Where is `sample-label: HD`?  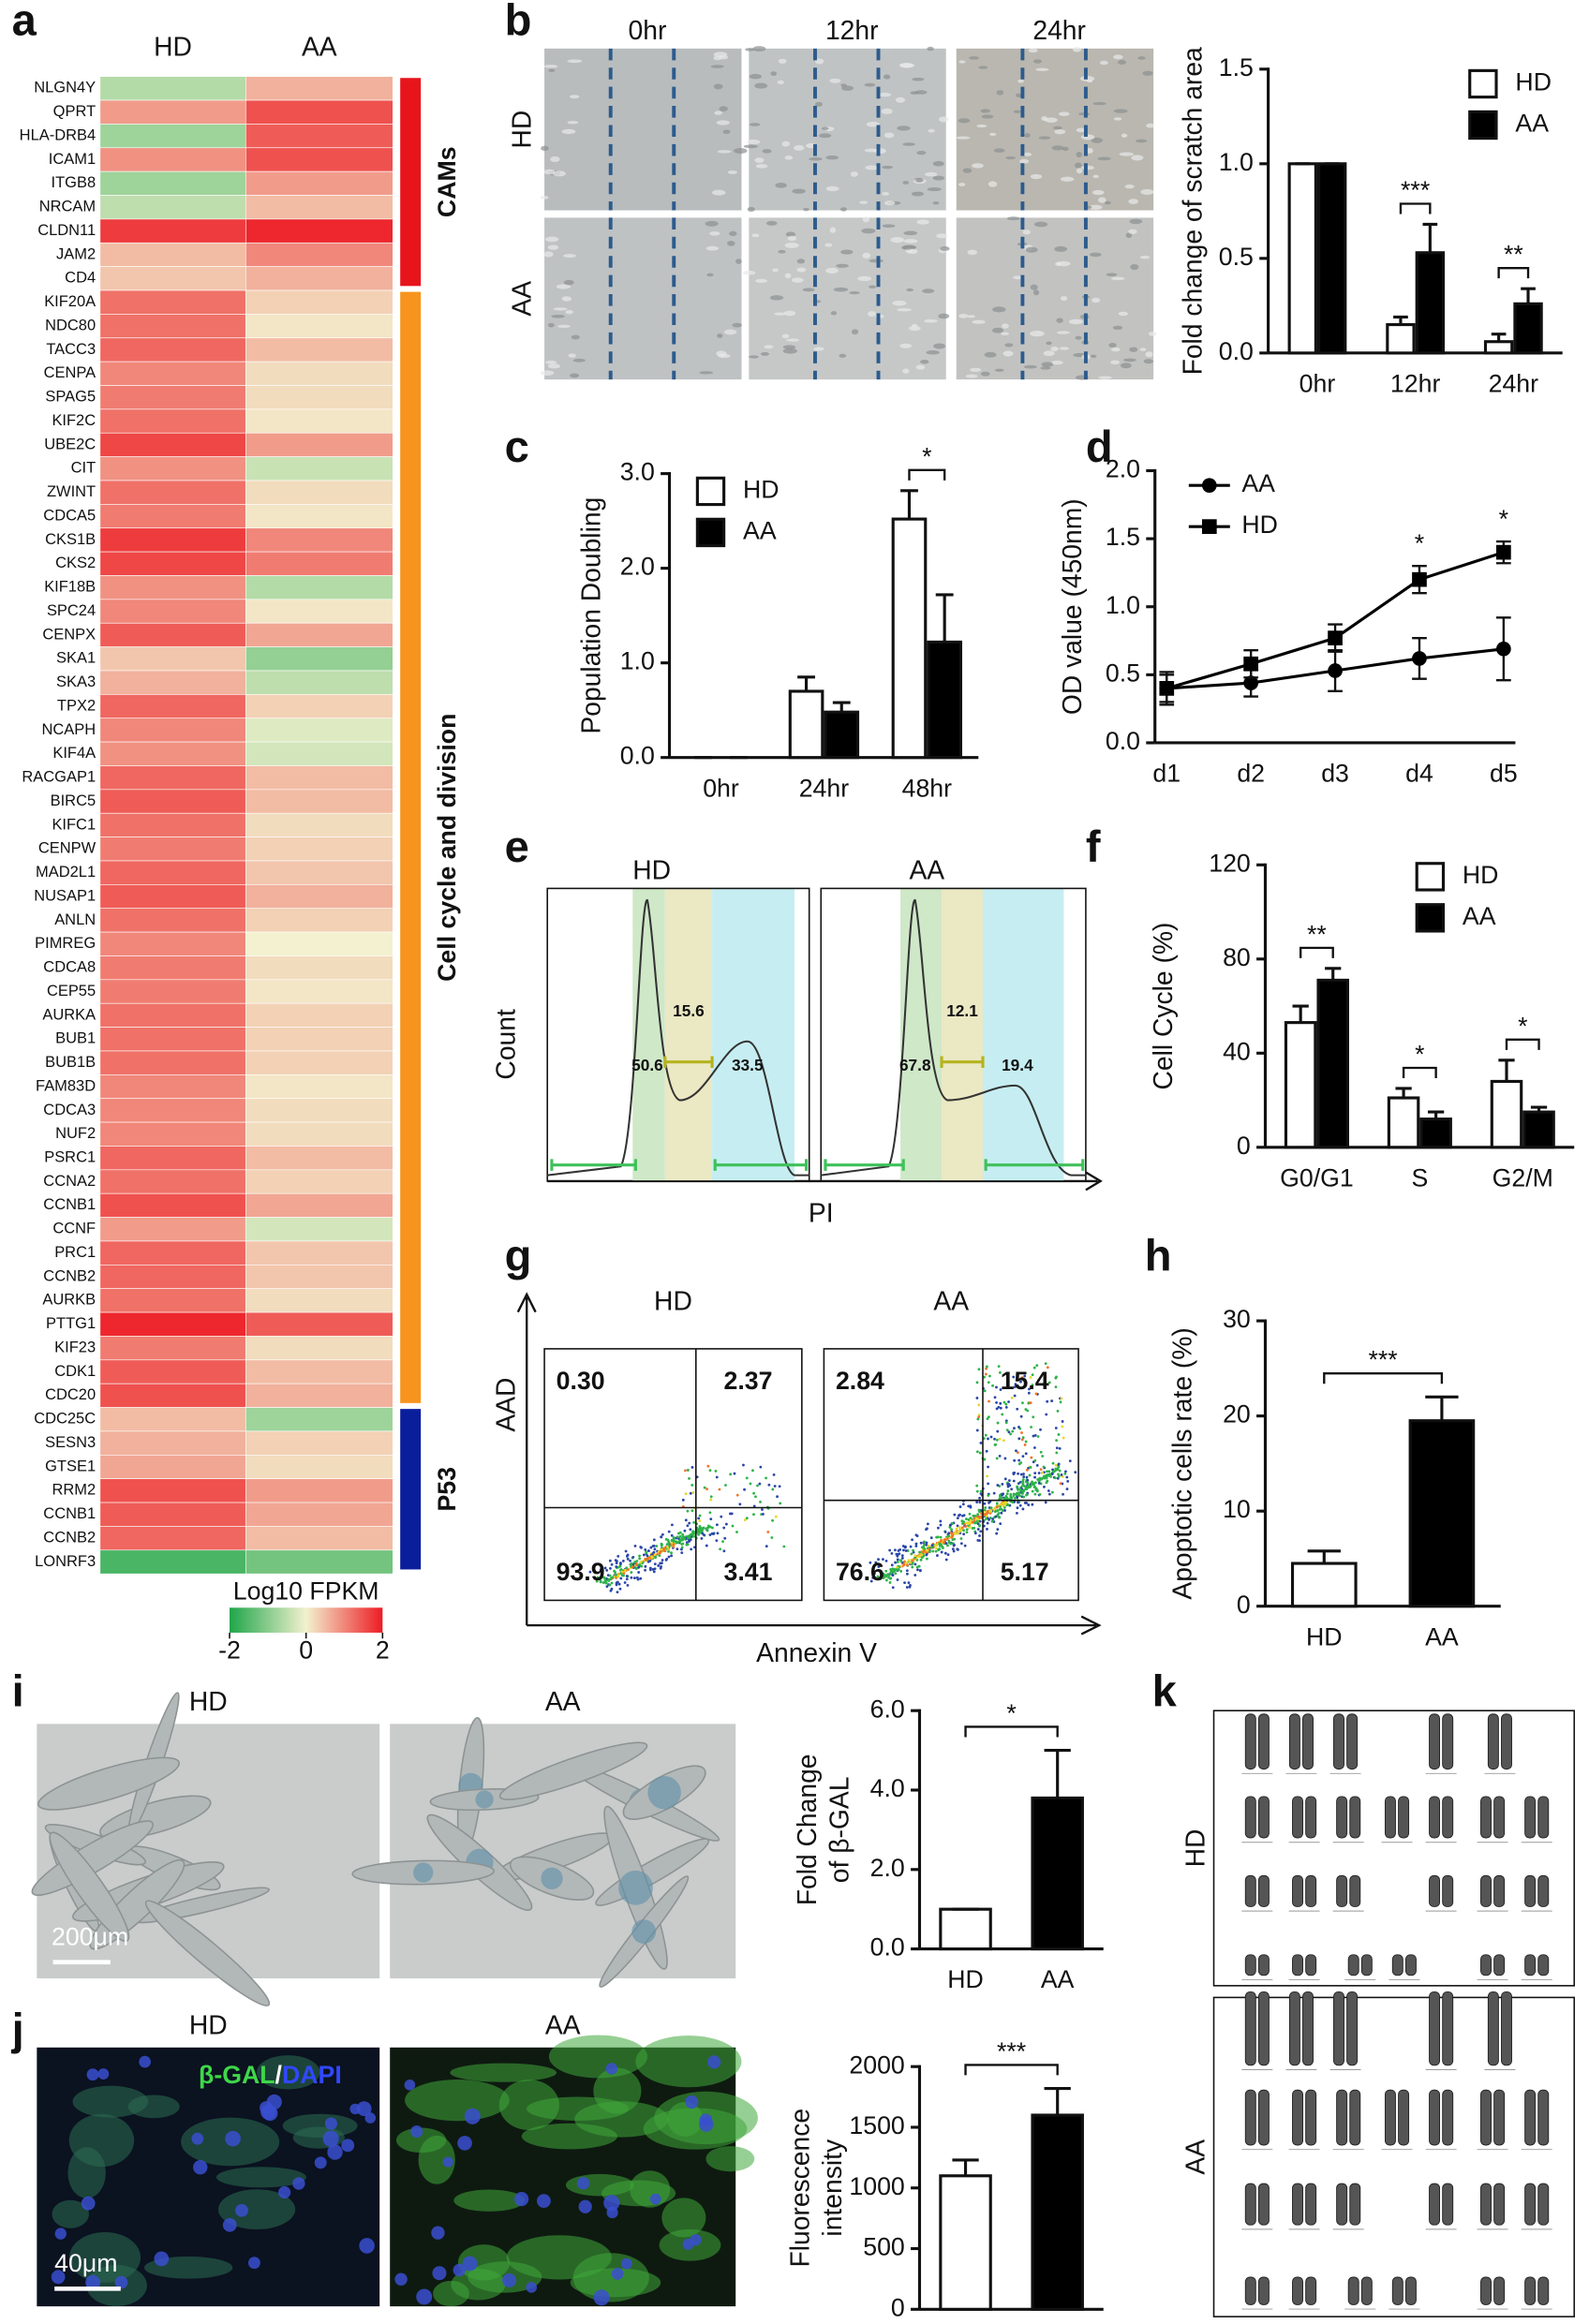 sample-label: HD is located at coordinates (652, 870).